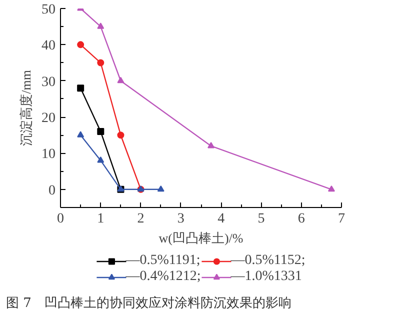 The height and width of the screenshot is (325, 416). Describe the element at coordinates (163, 261) in the screenshot. I see `legend-label: —0.5%1191;` at that location.